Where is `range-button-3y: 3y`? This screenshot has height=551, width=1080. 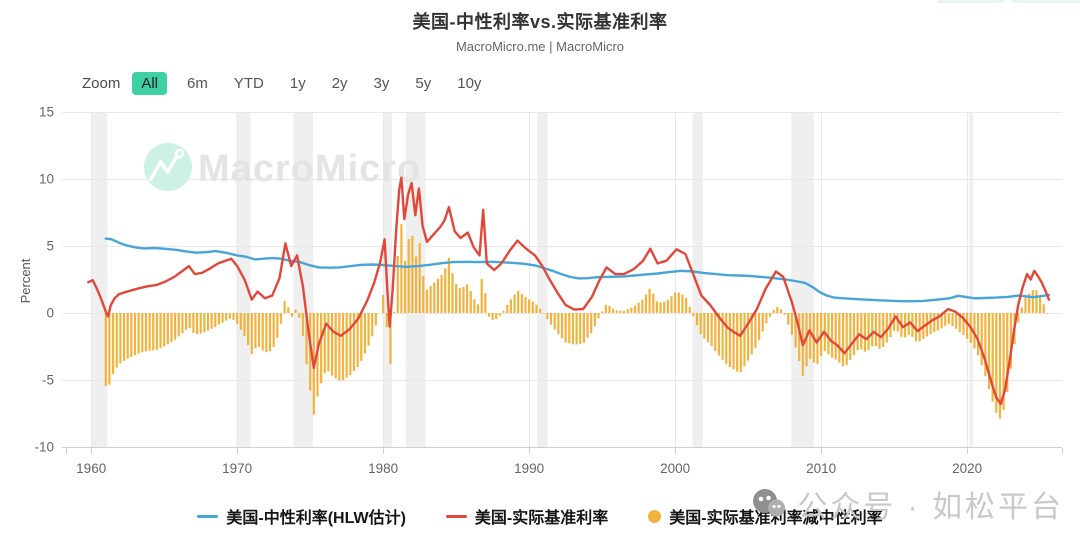 range-button-3y: 3y is located at coordinates (382, 83).